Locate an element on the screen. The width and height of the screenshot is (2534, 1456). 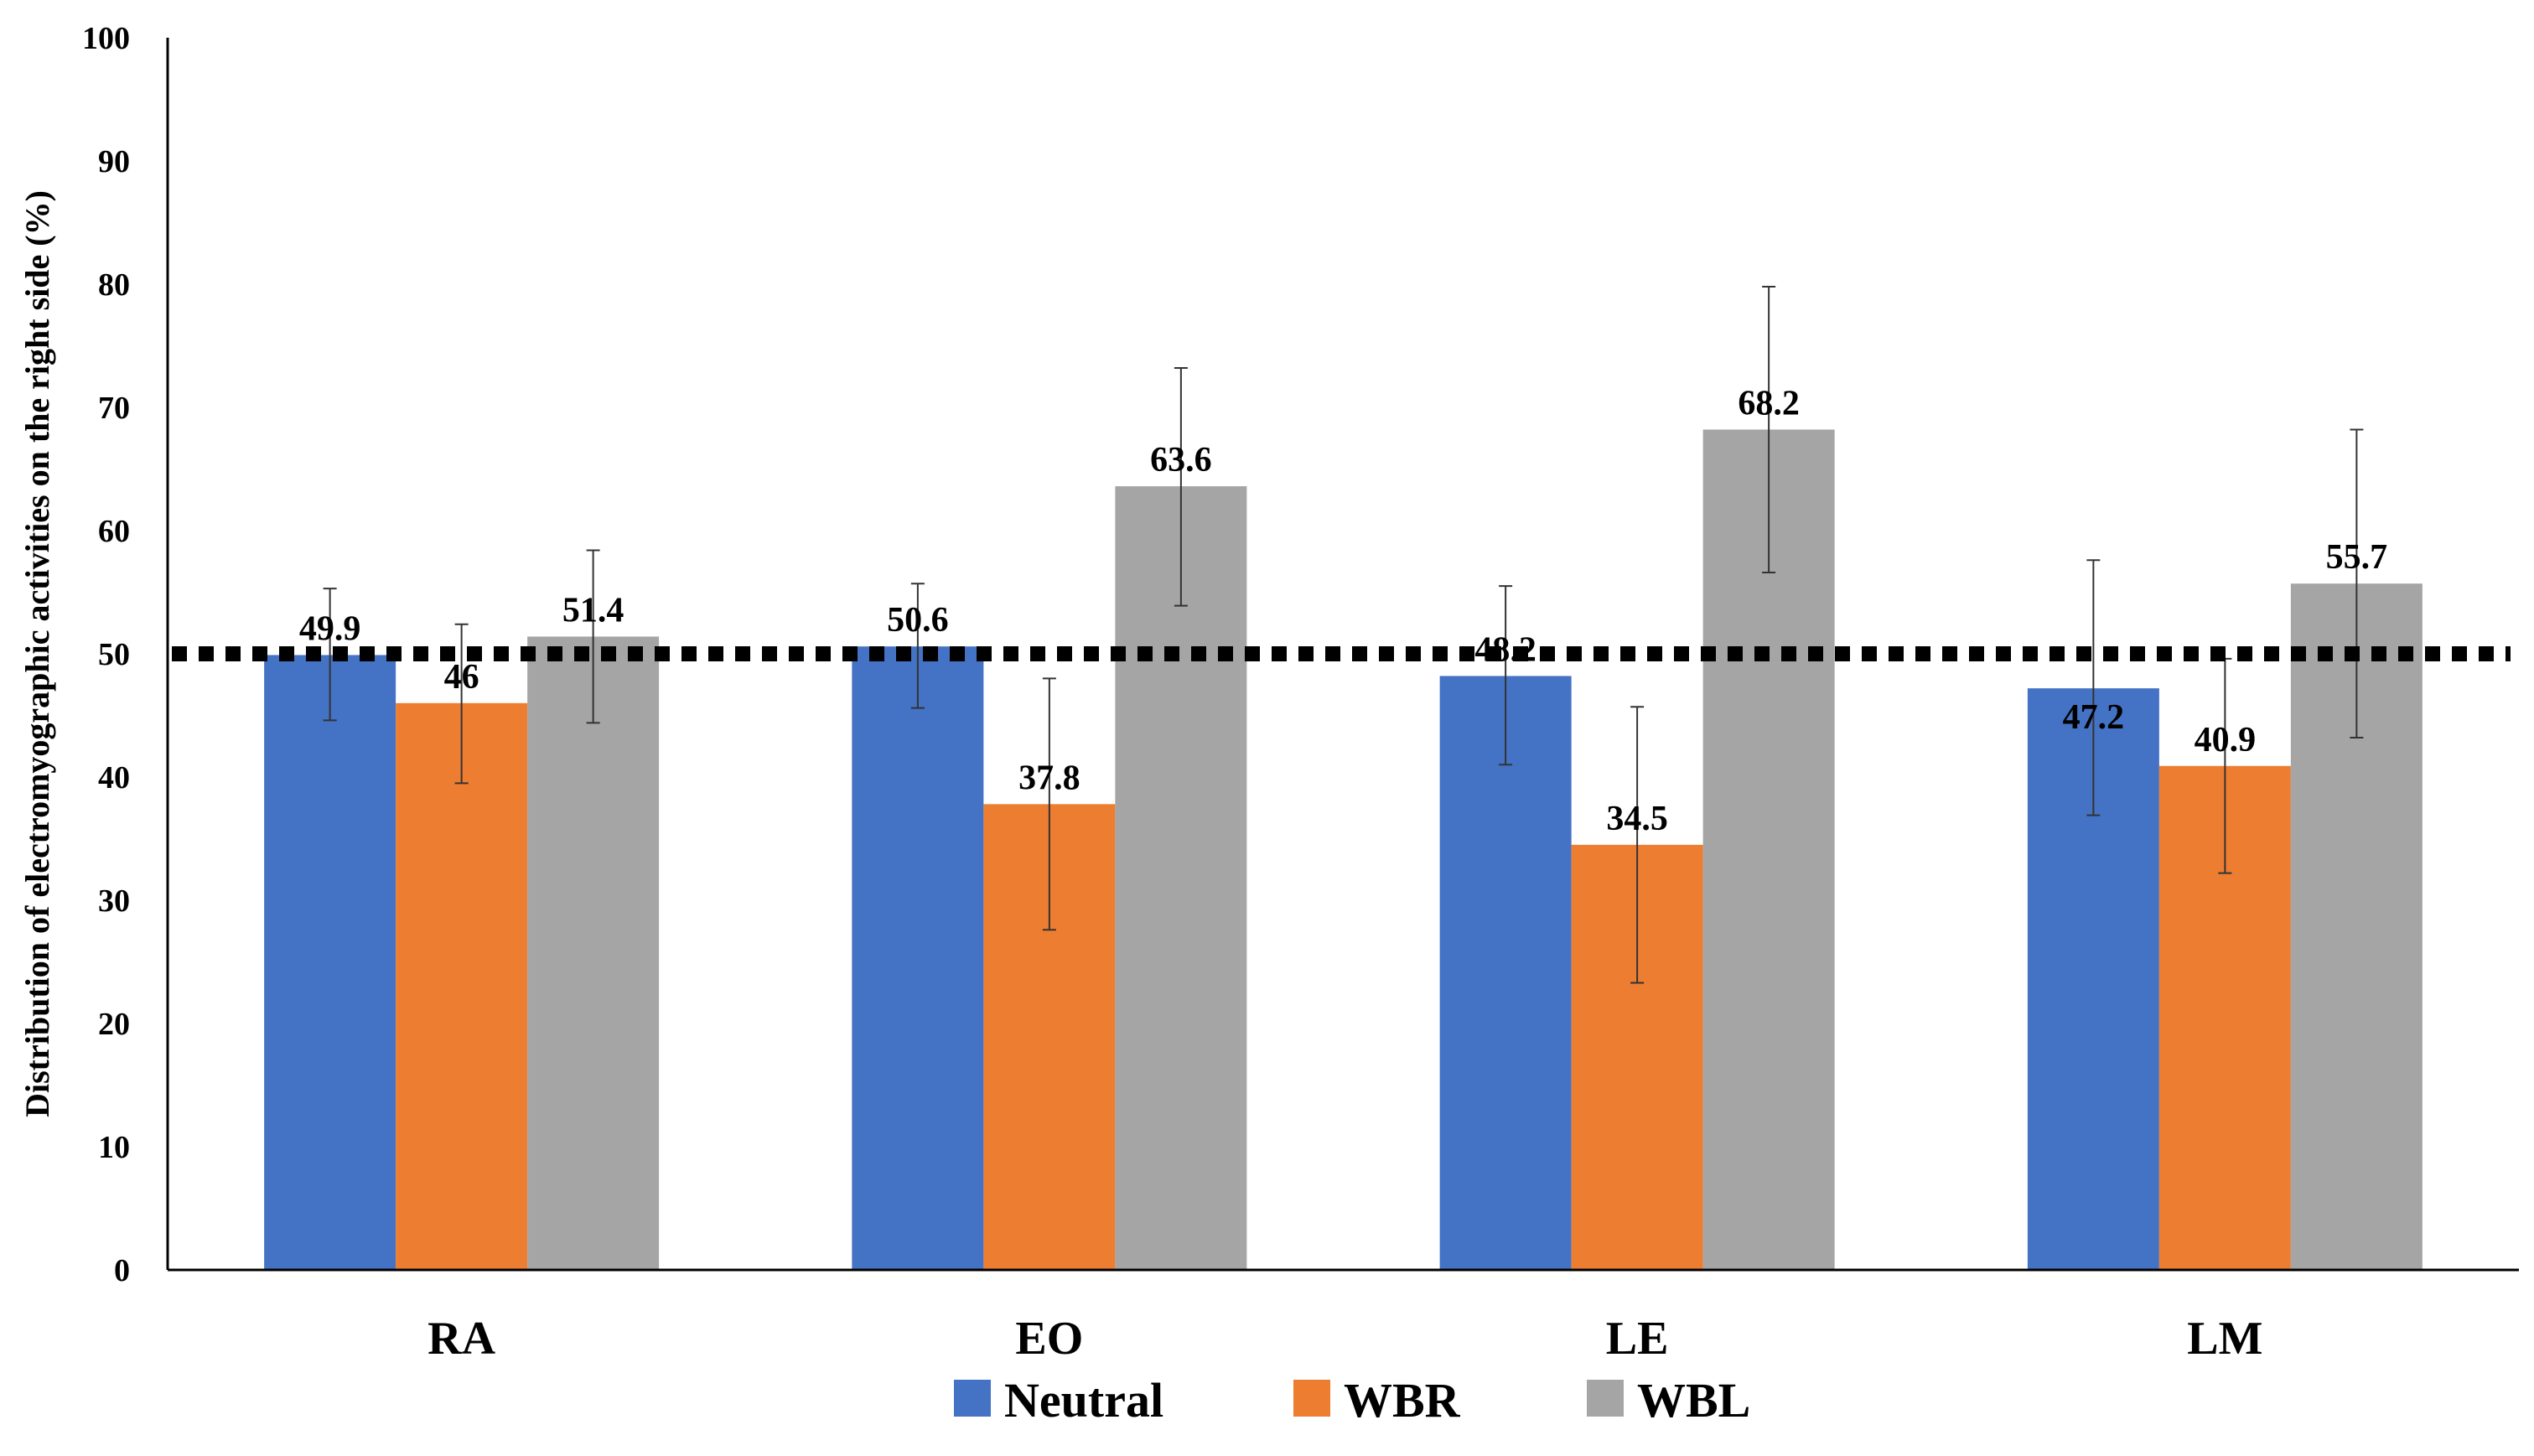
bar-neutral-eo is located at coordinates (918, 958).